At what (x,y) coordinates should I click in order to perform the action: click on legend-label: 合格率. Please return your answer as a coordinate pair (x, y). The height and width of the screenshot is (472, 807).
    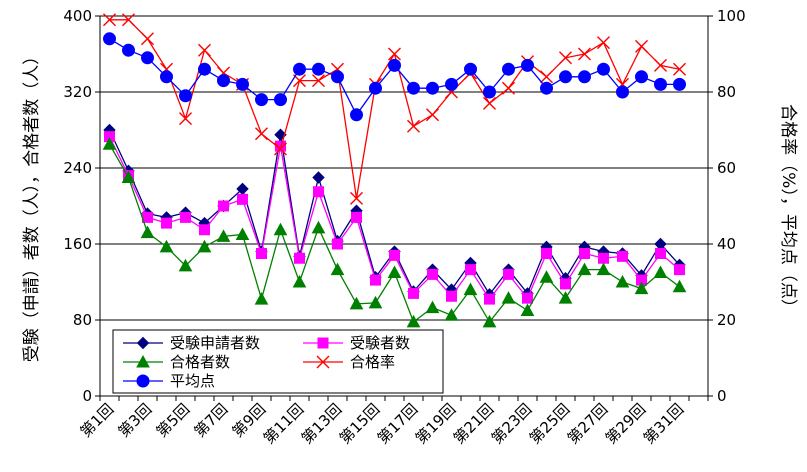
    Looking at the image, I should click on (372, 362).